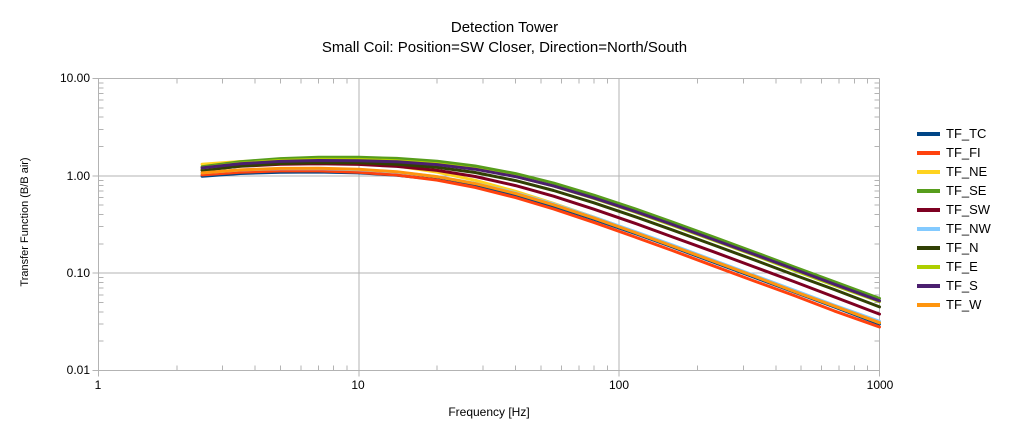 The height and width of the screenshot is (441, 1009). What do you see at coordinates (962, 247) in the screenshot?
I see `legend-label: TF_N` at bounding box center [962, 247].